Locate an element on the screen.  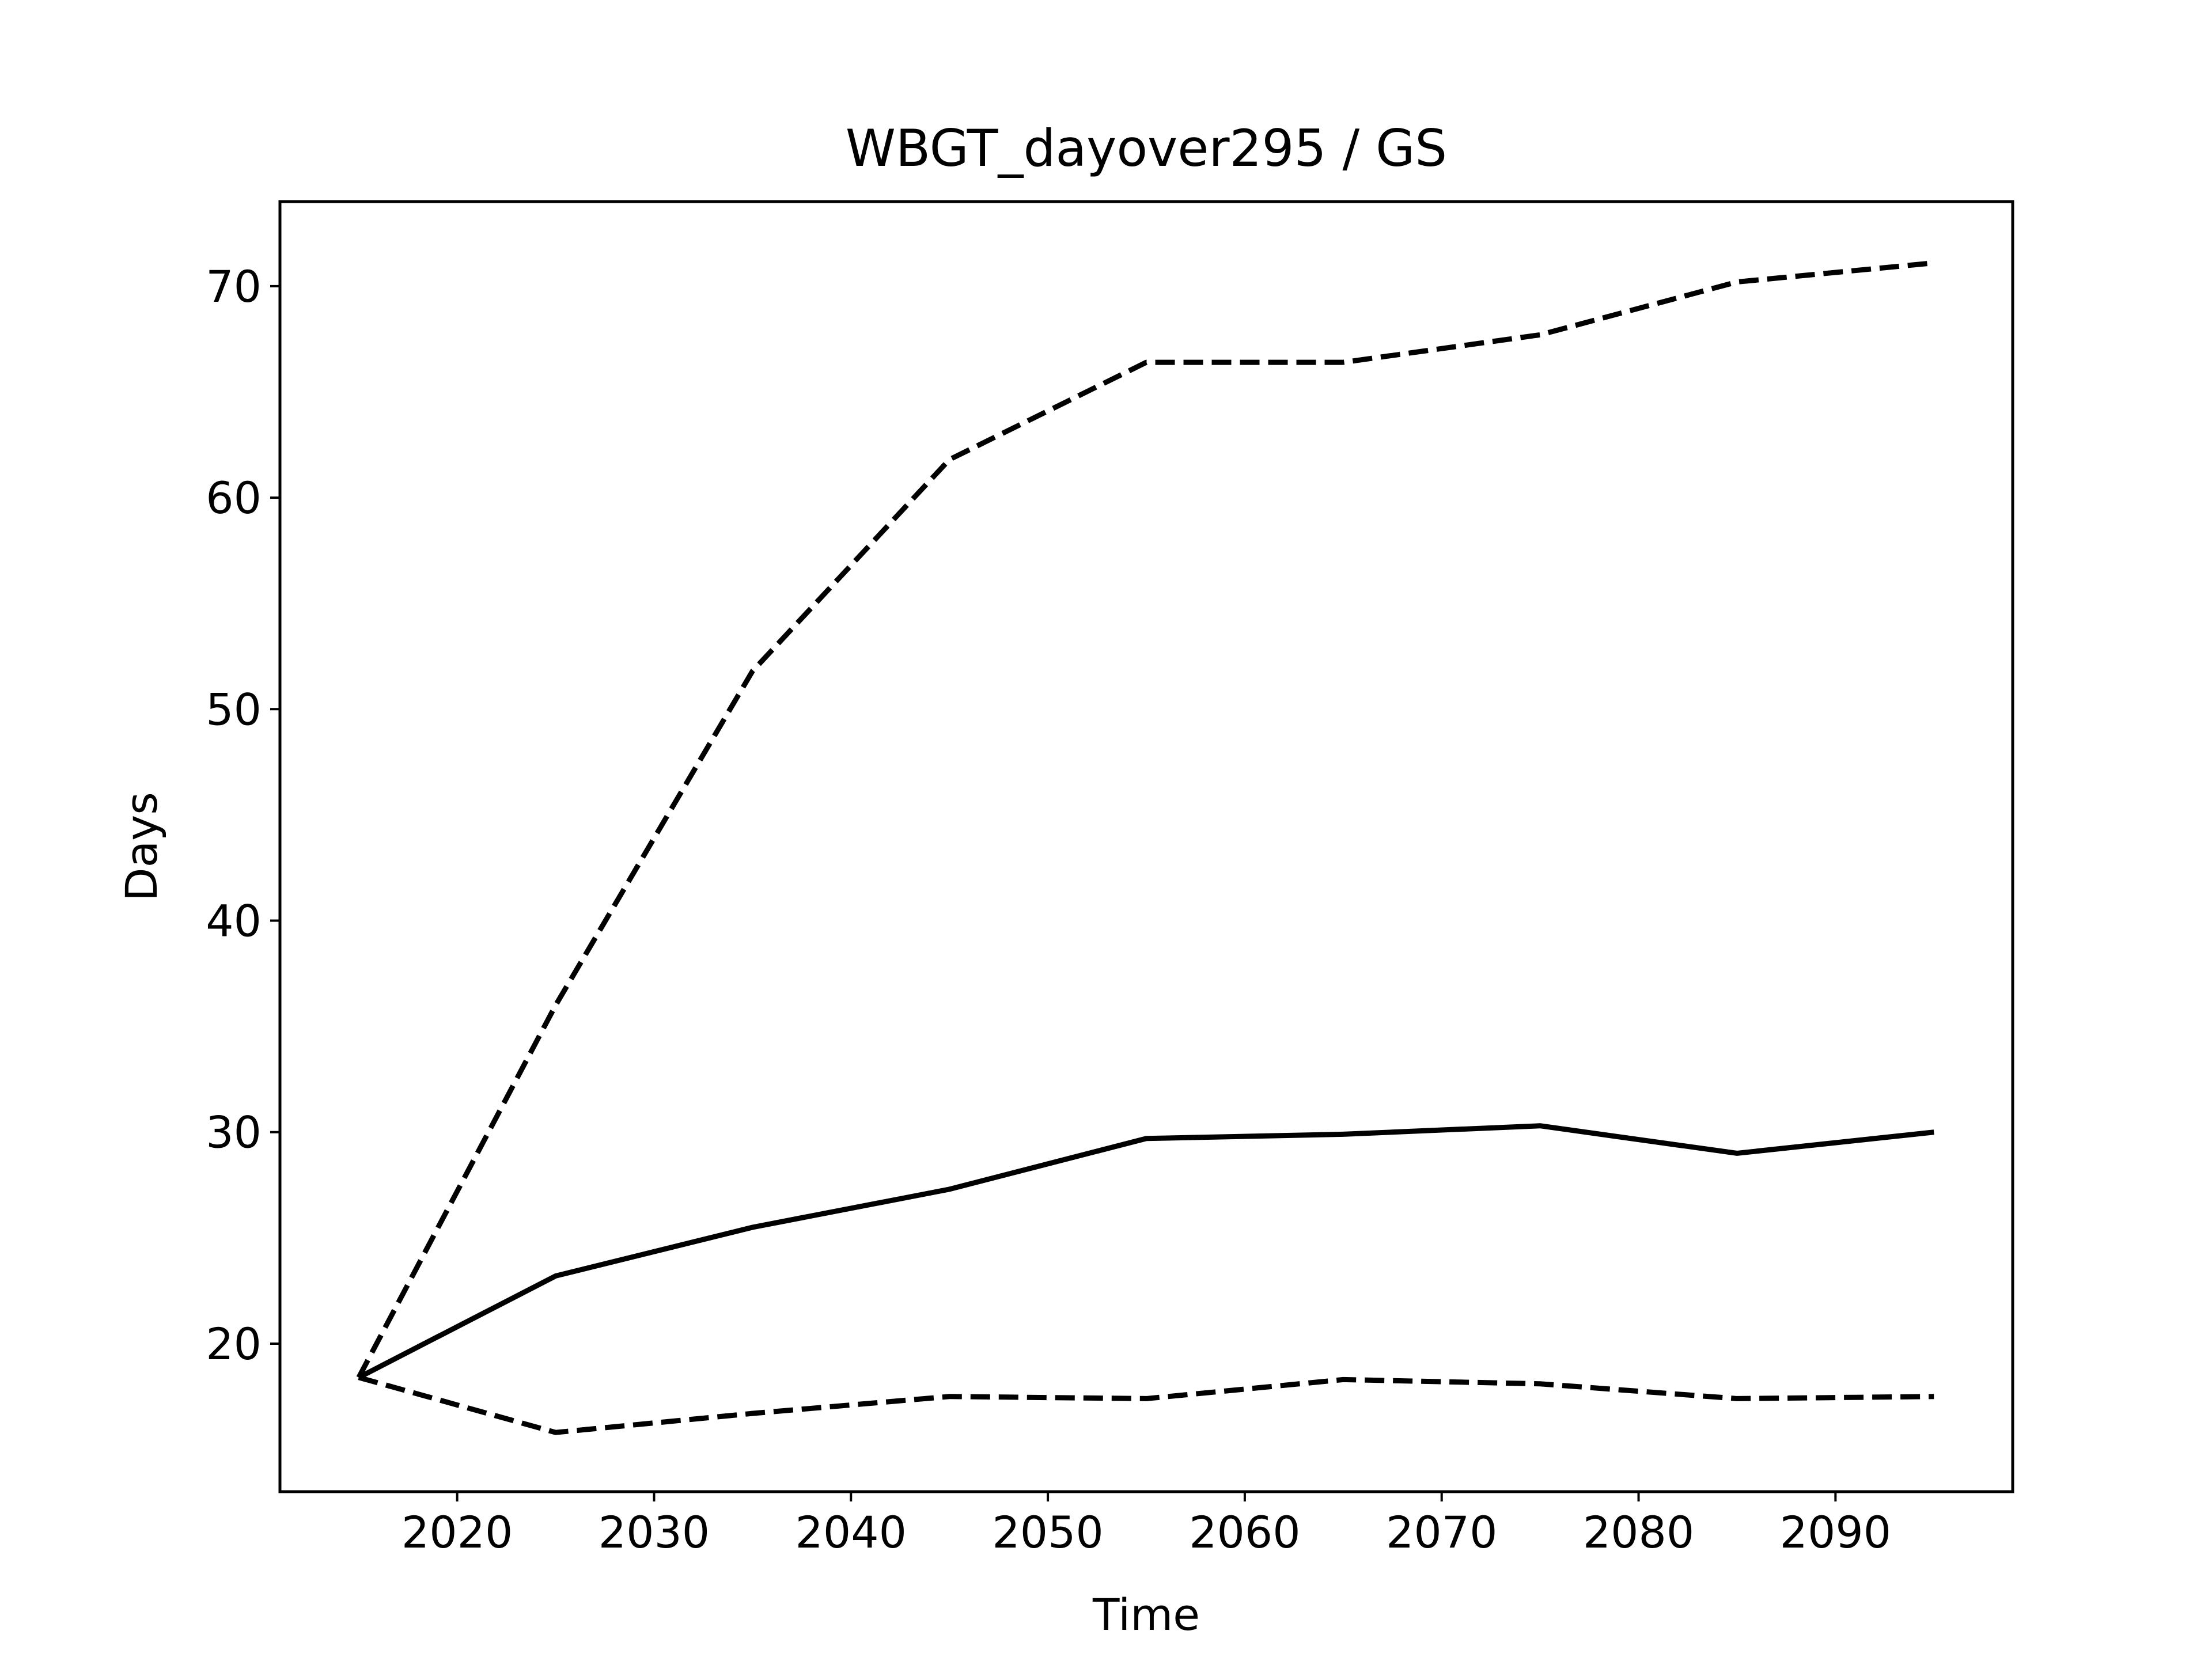
chart-title: WBGT_dayover295 / GS is located at coordinates (1146, 148).